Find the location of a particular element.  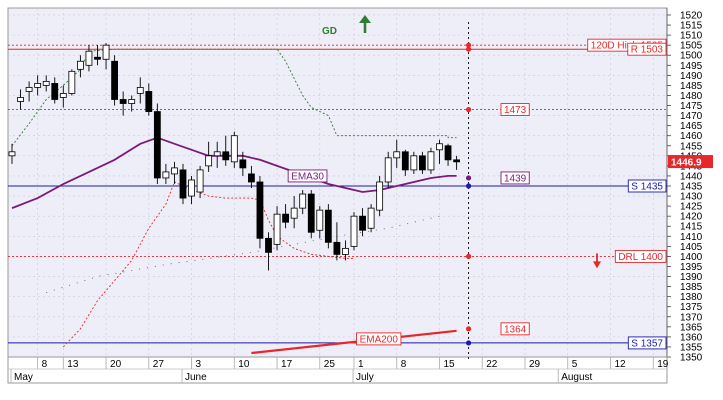

x-tick-label: 5 is located at coordinates (575, 364).